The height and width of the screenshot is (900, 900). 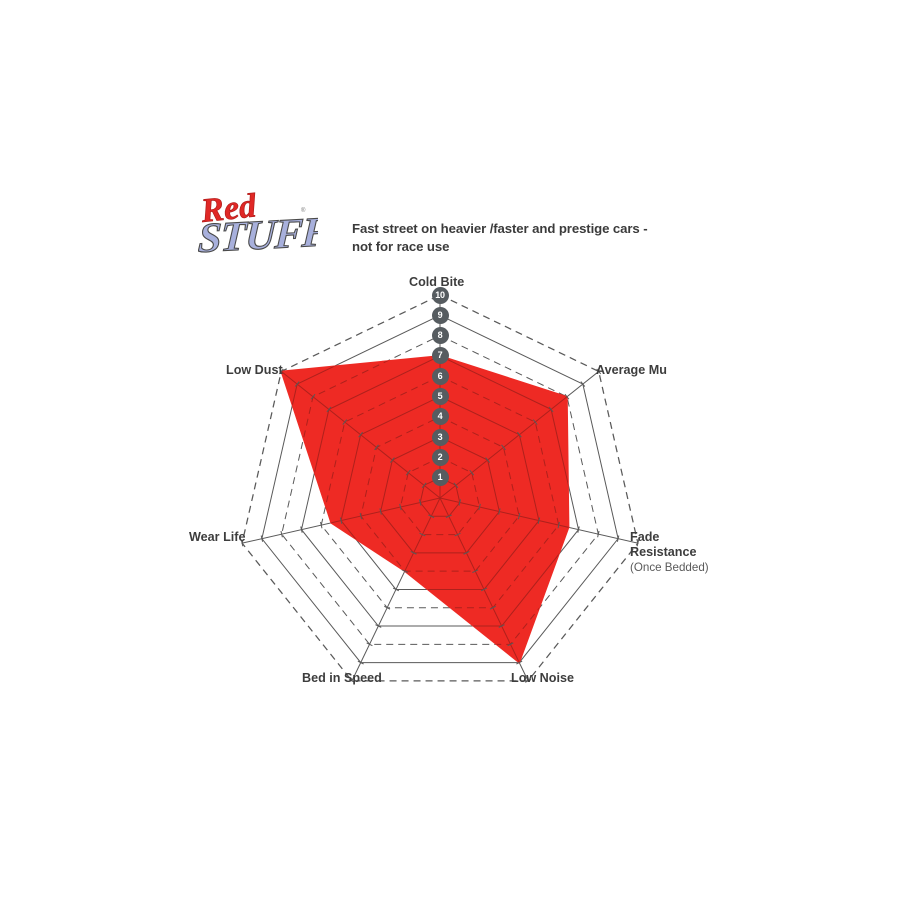 What do you see at coordinates (440, 396) in the screenshot?
I see `scale-badge-5: 5` at bounding box center [440, 396].